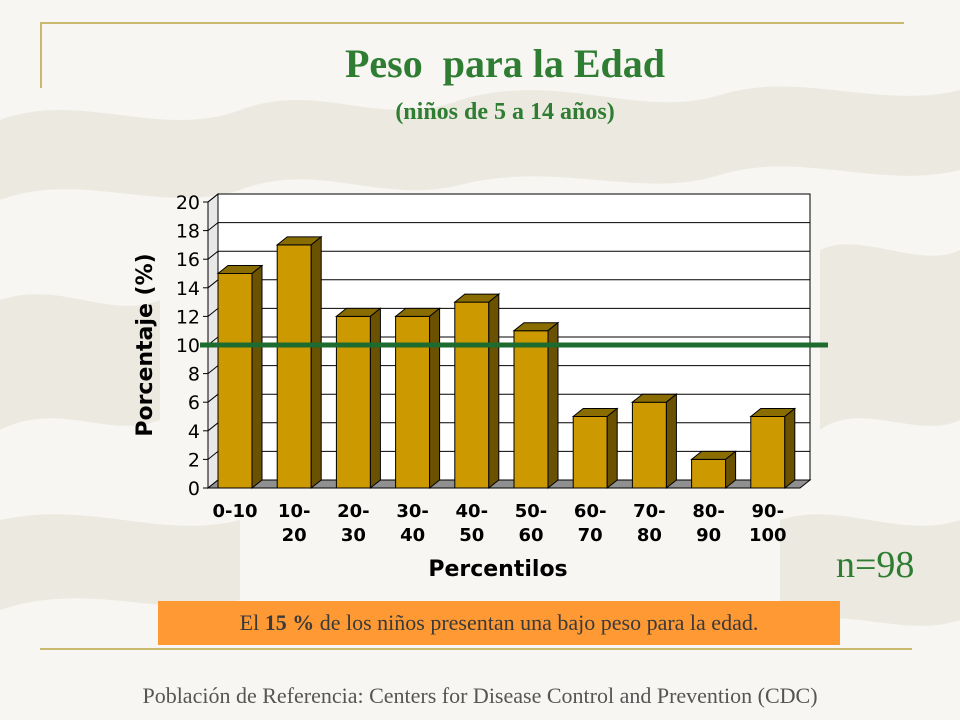  What do you see at coordinates (412, 523) in the screenshot?
I see `x-tick-label: 30-40` at bounding box center [412, 523].